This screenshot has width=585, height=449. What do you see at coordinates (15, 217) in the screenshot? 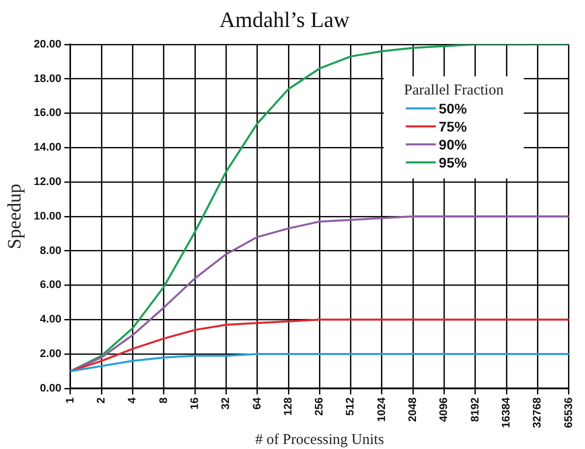
I see `y-axis-title: Speedup` at bounding box center [15, 217].